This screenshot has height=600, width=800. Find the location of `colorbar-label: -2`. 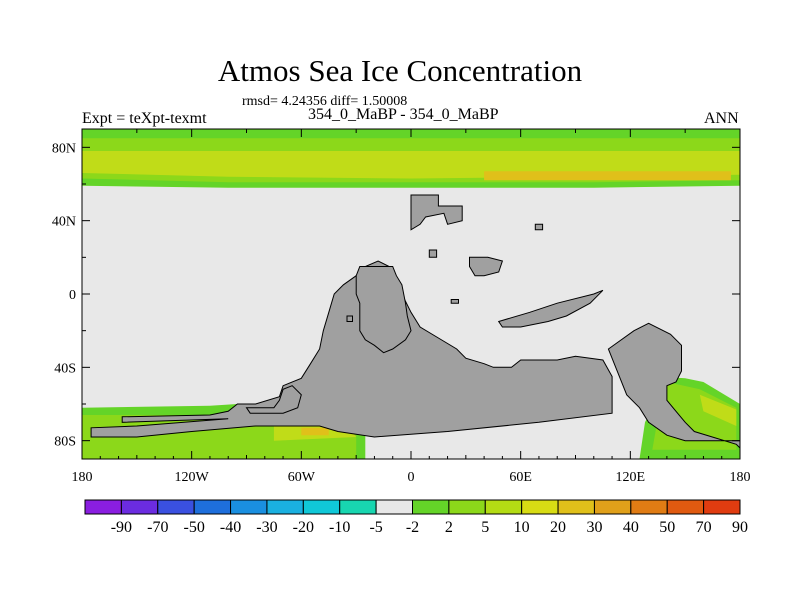

colorbar-label: -2 is located at coordinates (412, 527).